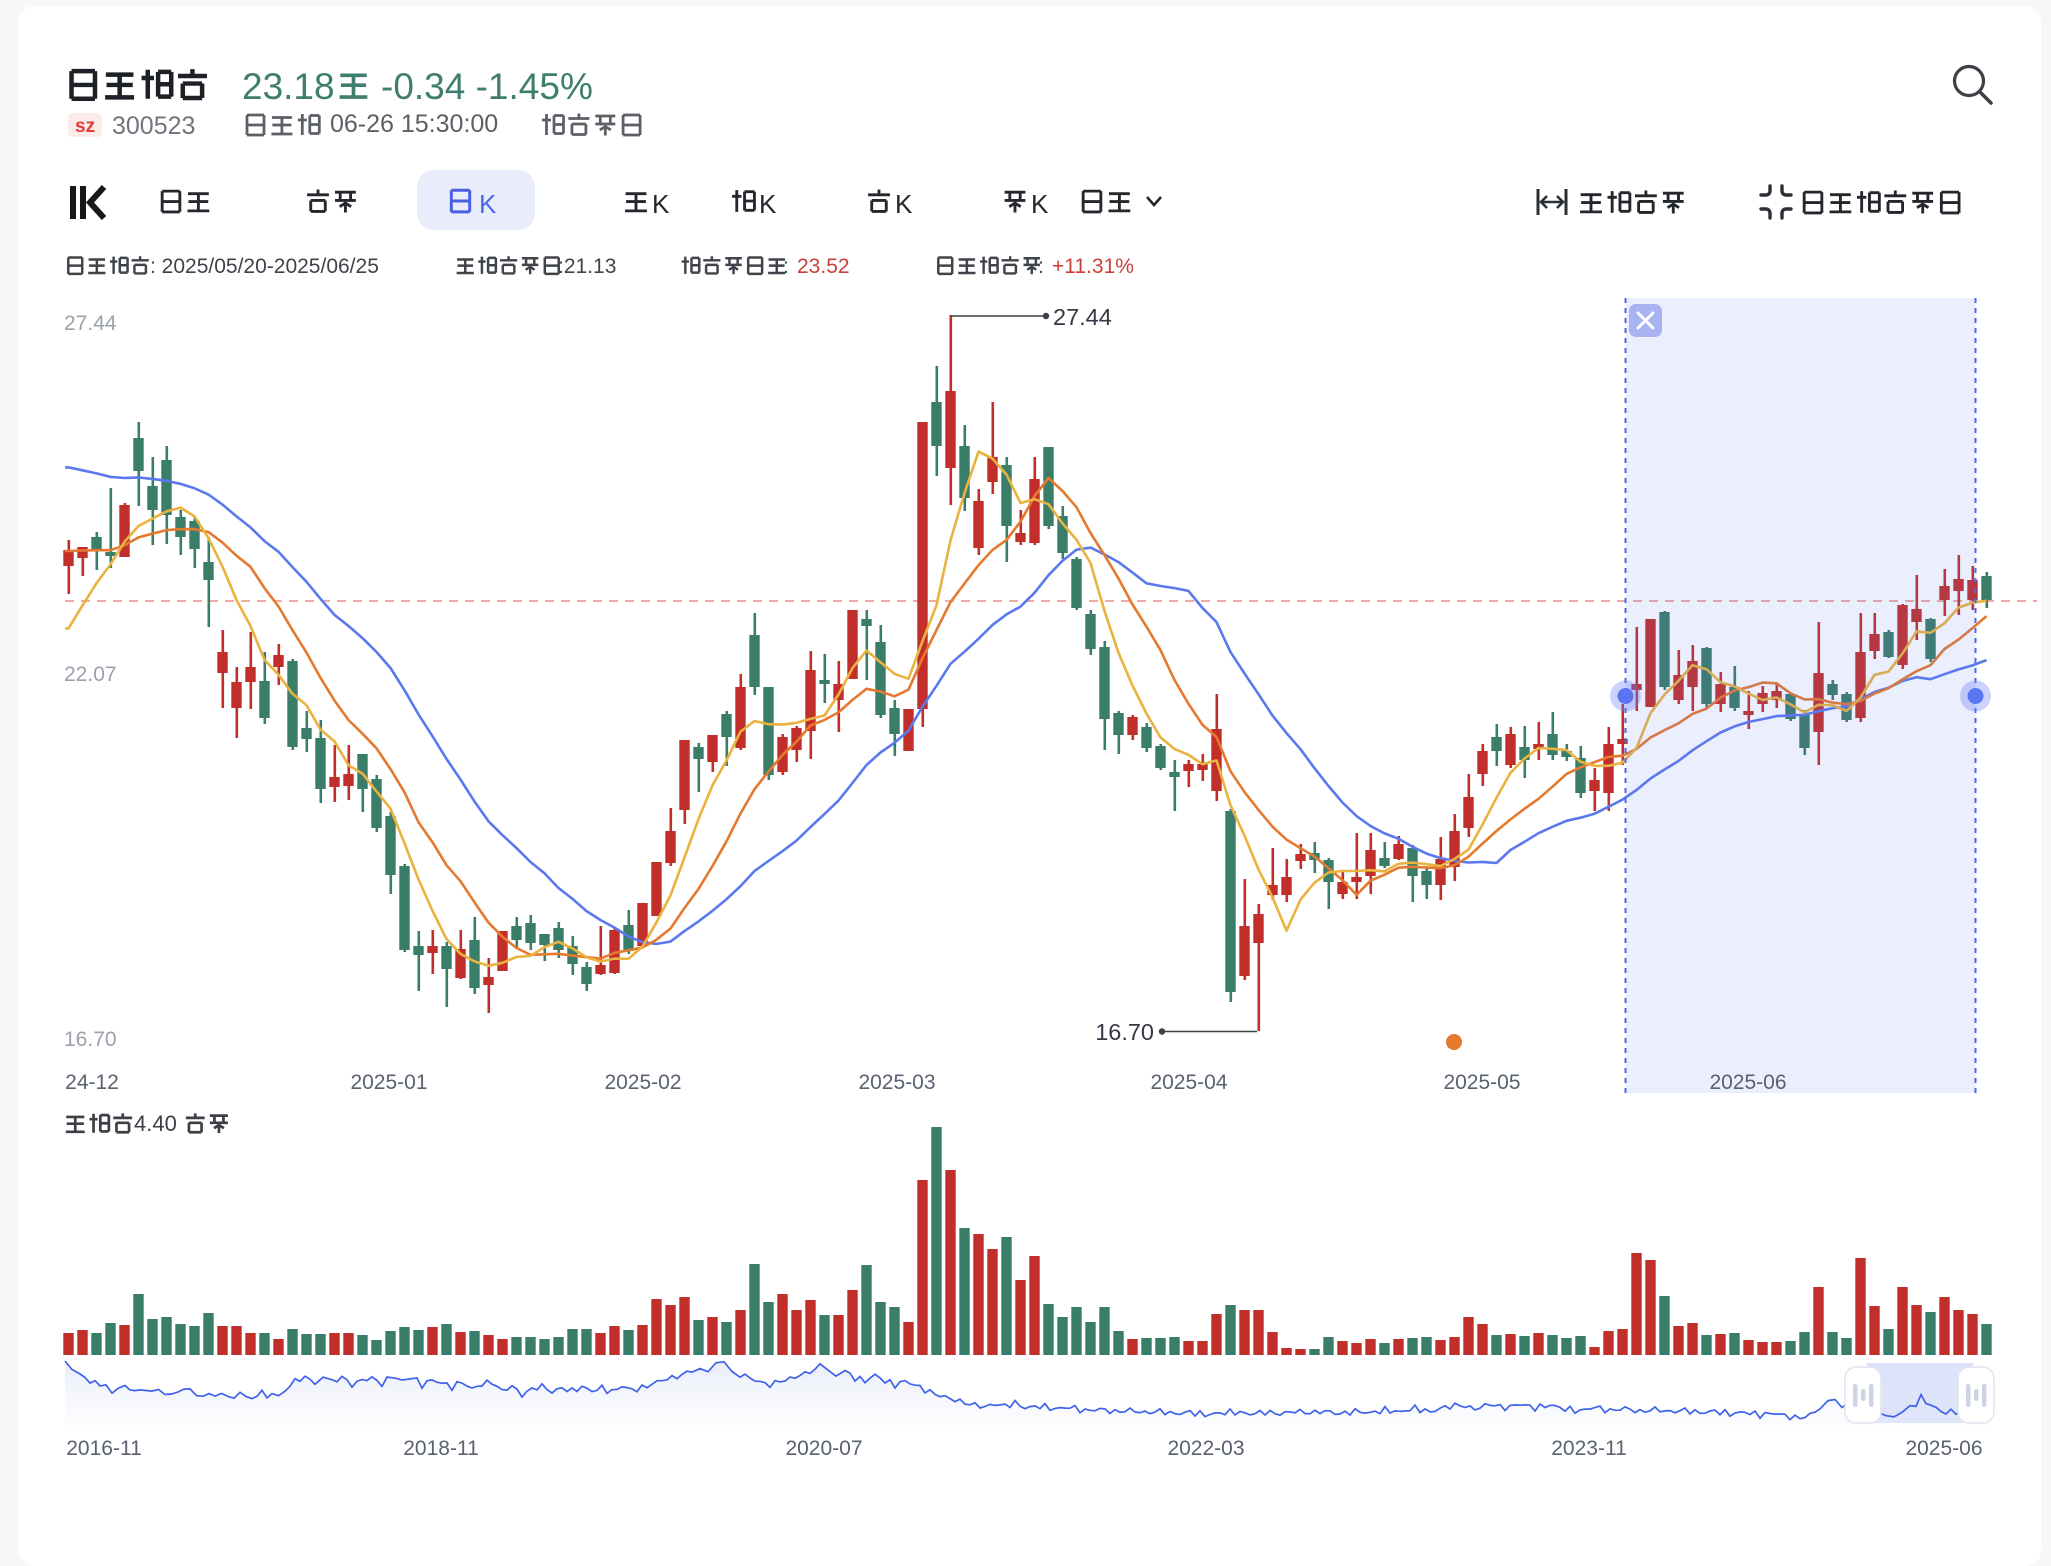 The height and width of the screenshot is (1566, 2051). I want to click on svg-text: 2022-03, so click(1205, 1448).